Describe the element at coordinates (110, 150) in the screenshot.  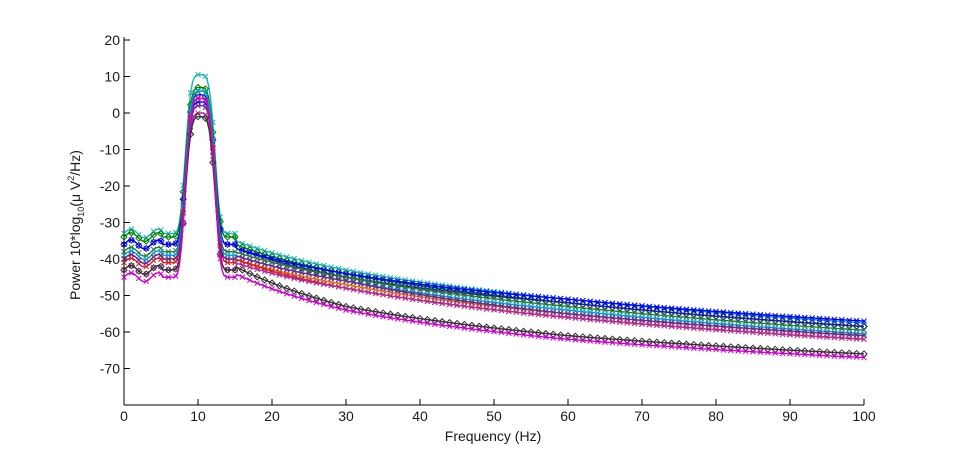
I see `y-tick-label: -10` at that location.